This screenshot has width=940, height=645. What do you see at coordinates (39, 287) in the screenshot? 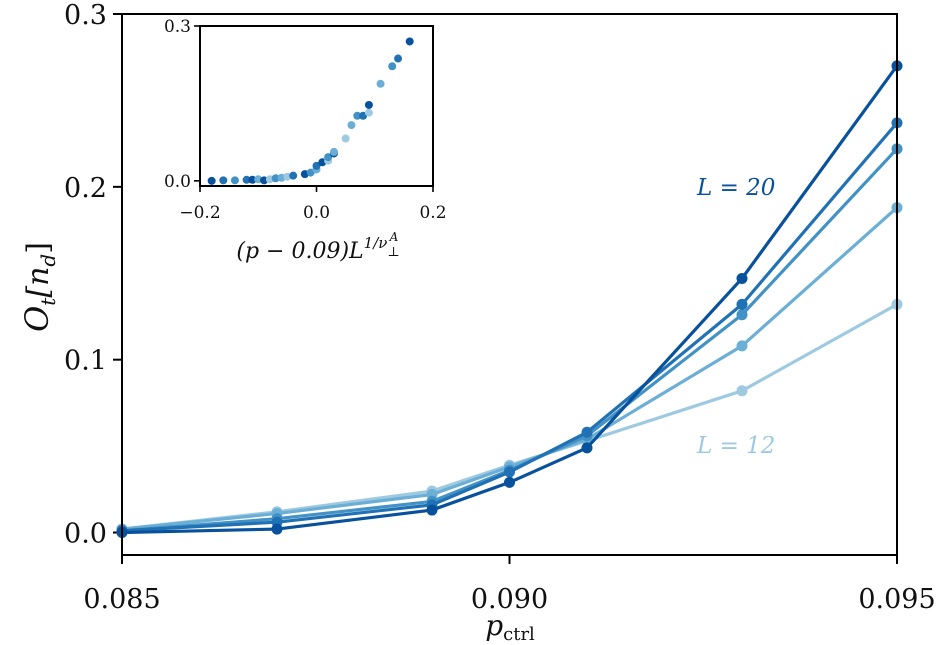
I see `y-axis-label: Ot[nd]` at bounding box center [39, 287].